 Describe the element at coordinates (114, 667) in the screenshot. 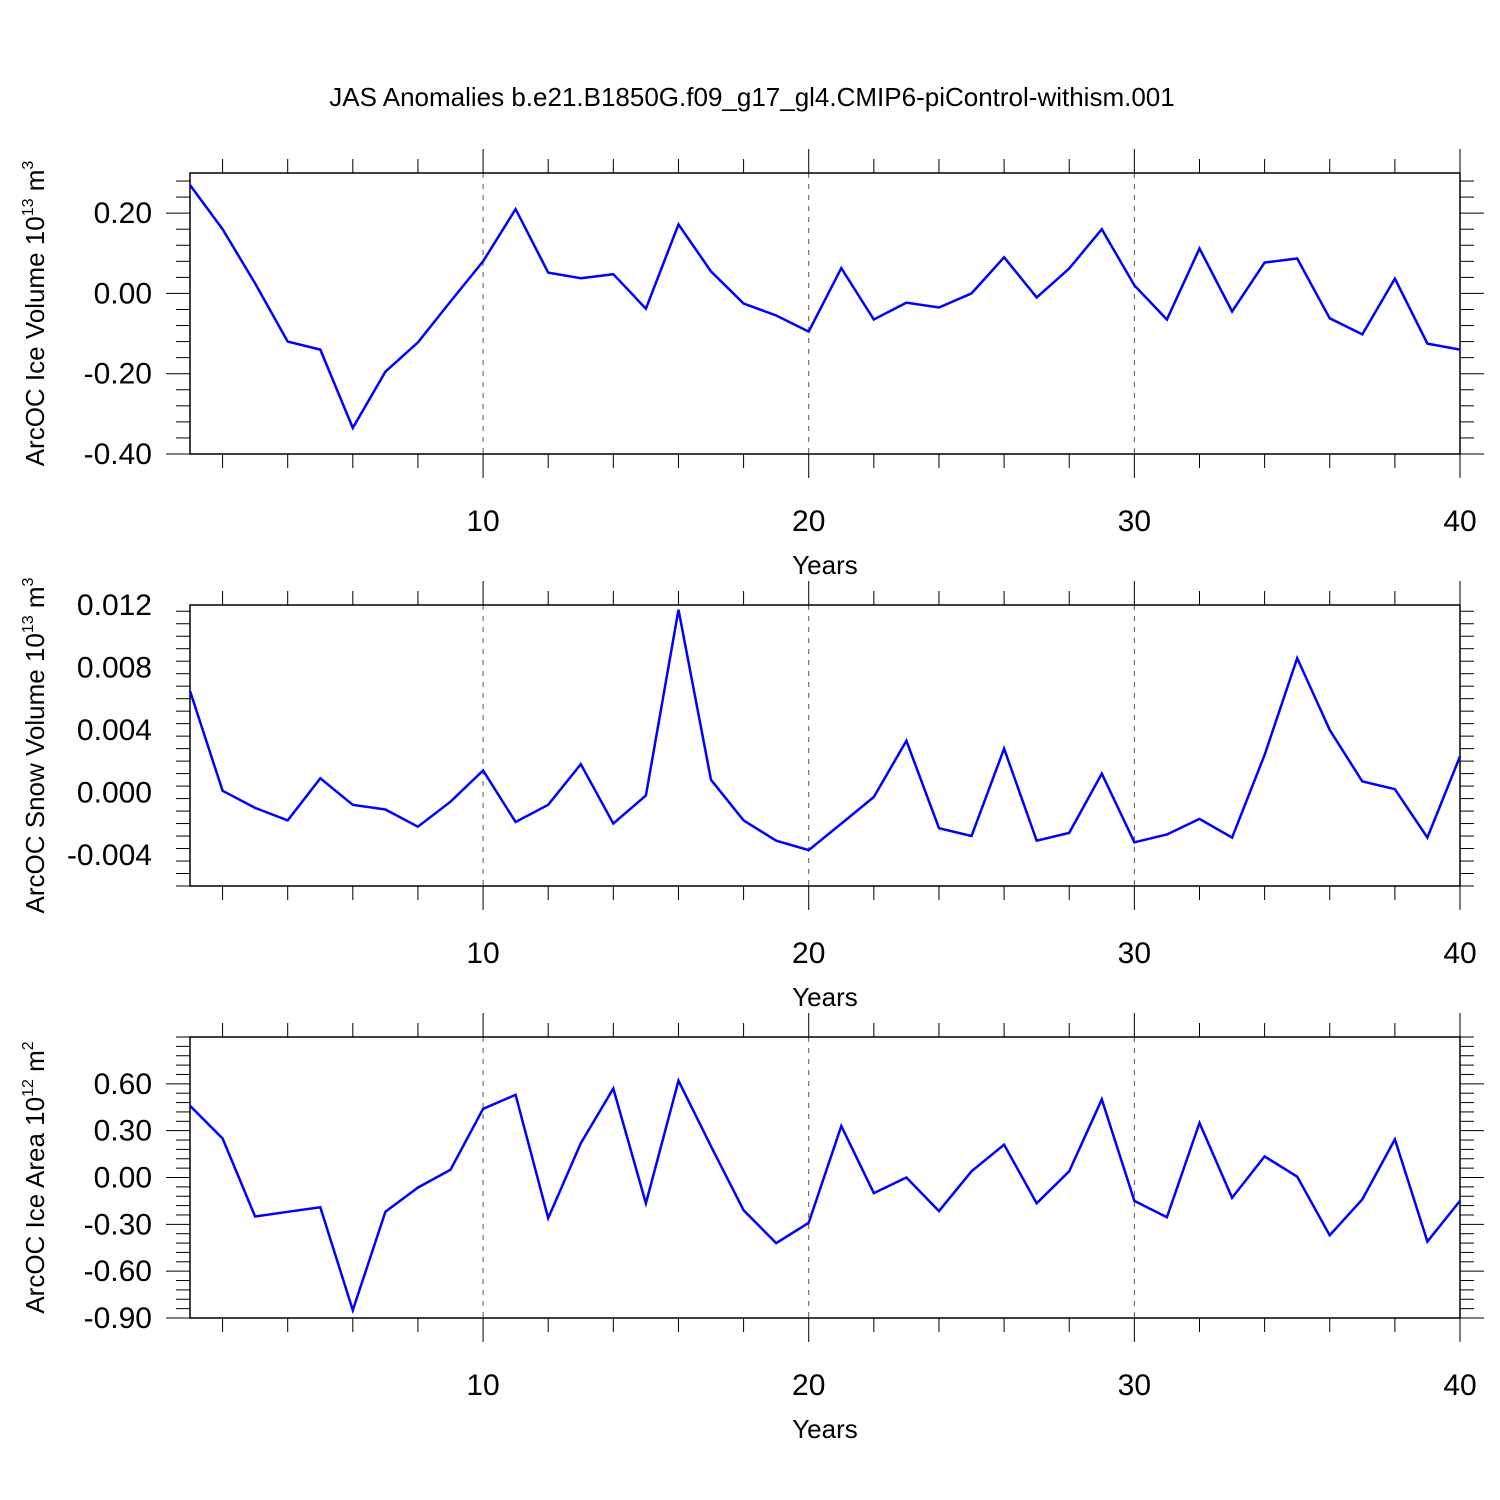

I see `y-tick-label: 0.008` at that location.